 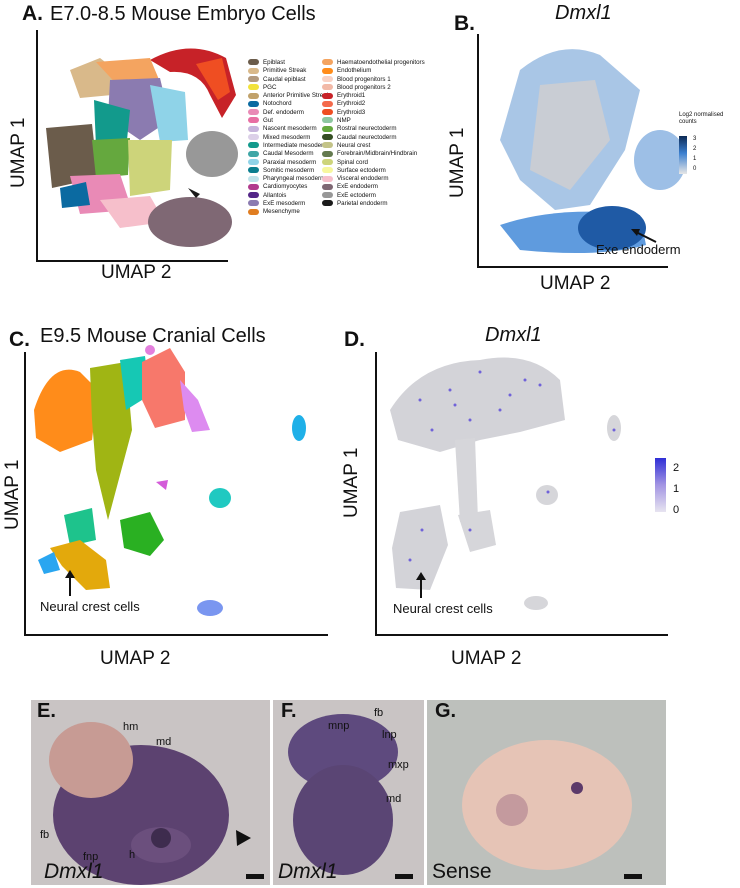 I want to click on legend-label: Intermediate mesoderm, so click(x=296, y=145).